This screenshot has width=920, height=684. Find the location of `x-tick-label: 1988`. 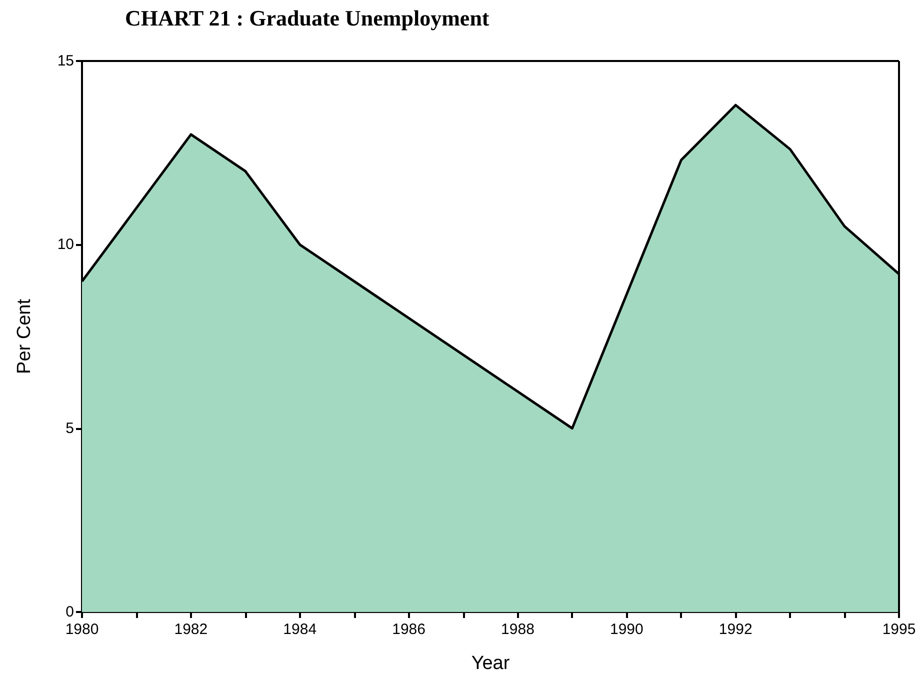

x-tick-label: 1988 is located at coordinates (517, 629).